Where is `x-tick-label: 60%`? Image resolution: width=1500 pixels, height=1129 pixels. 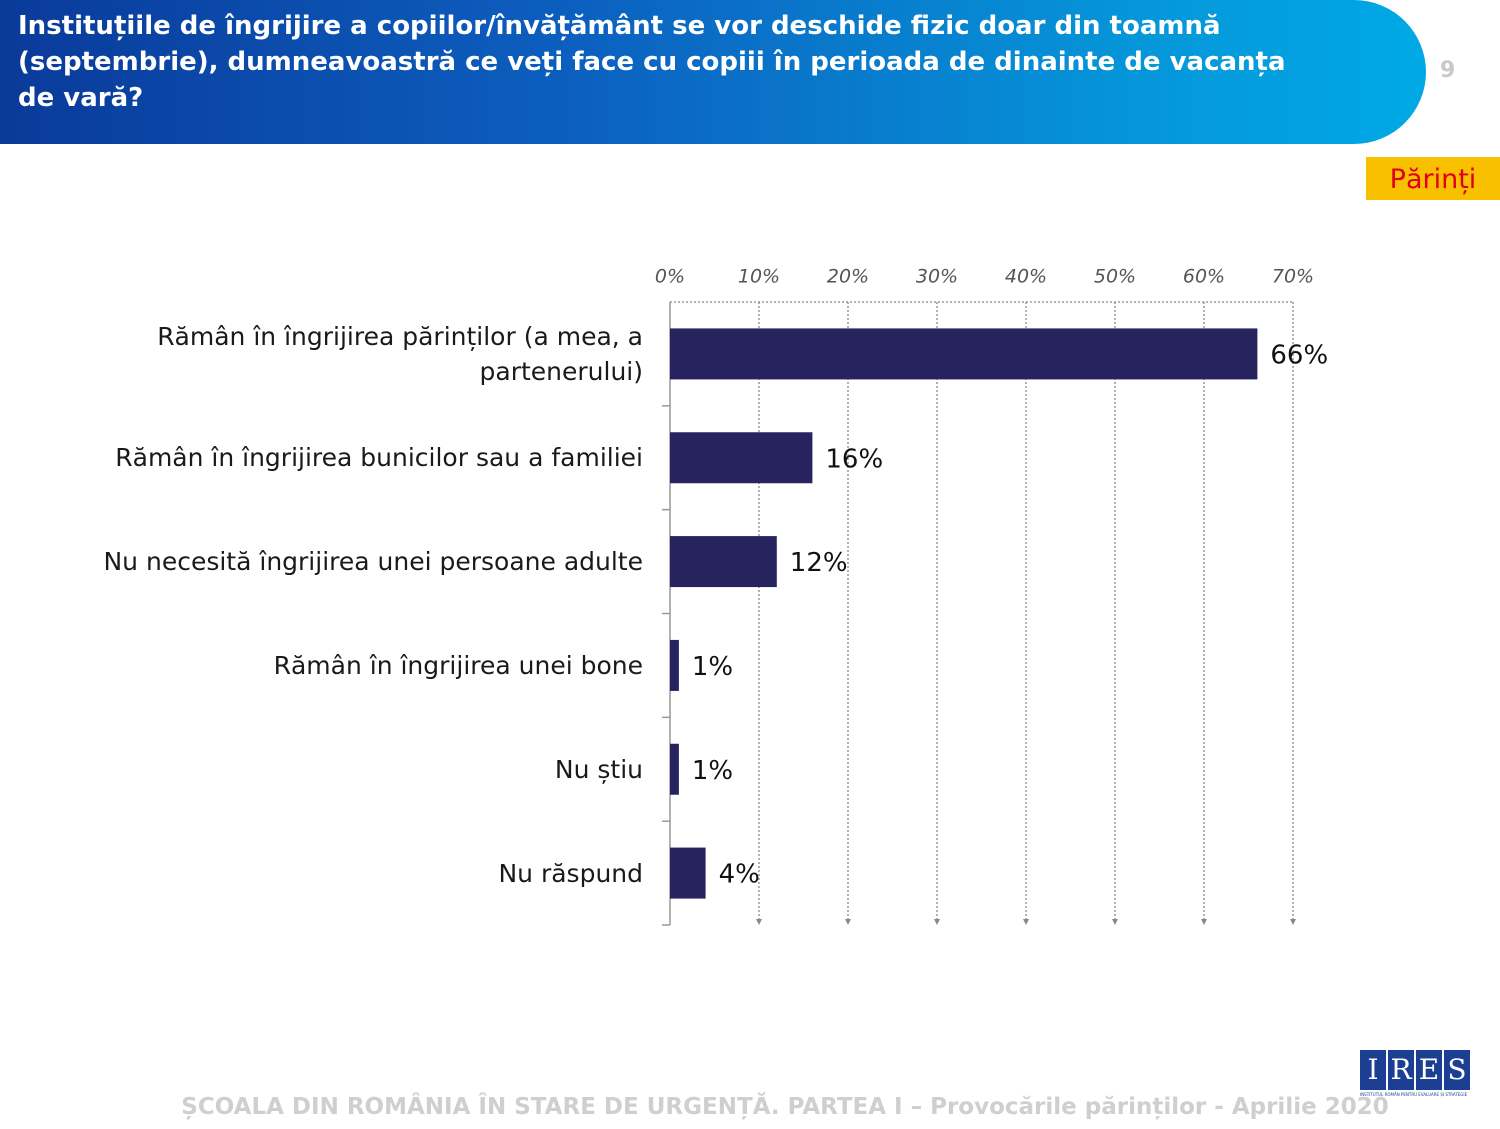
x-tick-label: 60% is located at coordinates (1204, 277).